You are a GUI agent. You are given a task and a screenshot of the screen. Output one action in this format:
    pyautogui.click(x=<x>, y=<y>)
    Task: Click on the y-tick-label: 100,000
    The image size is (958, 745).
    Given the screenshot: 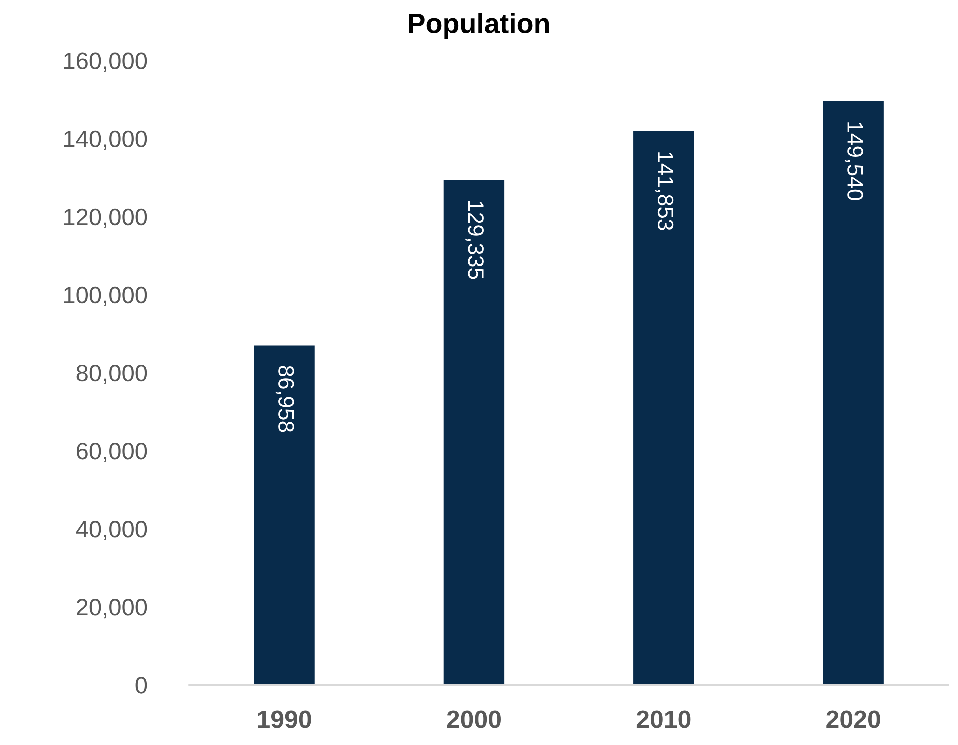 What is the action you would take?
    pyautogui.click(x=106, y=296)
    